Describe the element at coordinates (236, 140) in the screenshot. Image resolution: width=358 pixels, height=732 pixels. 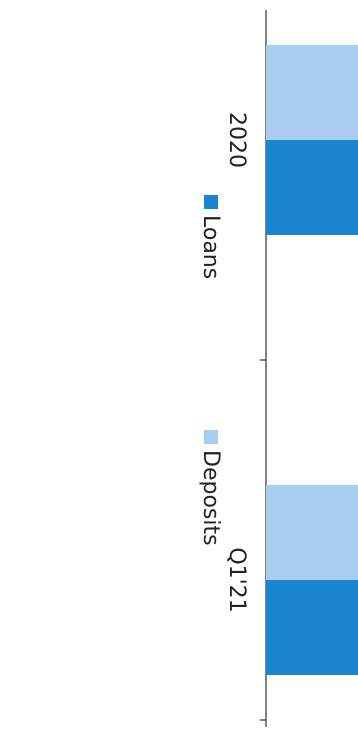
I see `x-axis-tick-label: 2020` at that location.